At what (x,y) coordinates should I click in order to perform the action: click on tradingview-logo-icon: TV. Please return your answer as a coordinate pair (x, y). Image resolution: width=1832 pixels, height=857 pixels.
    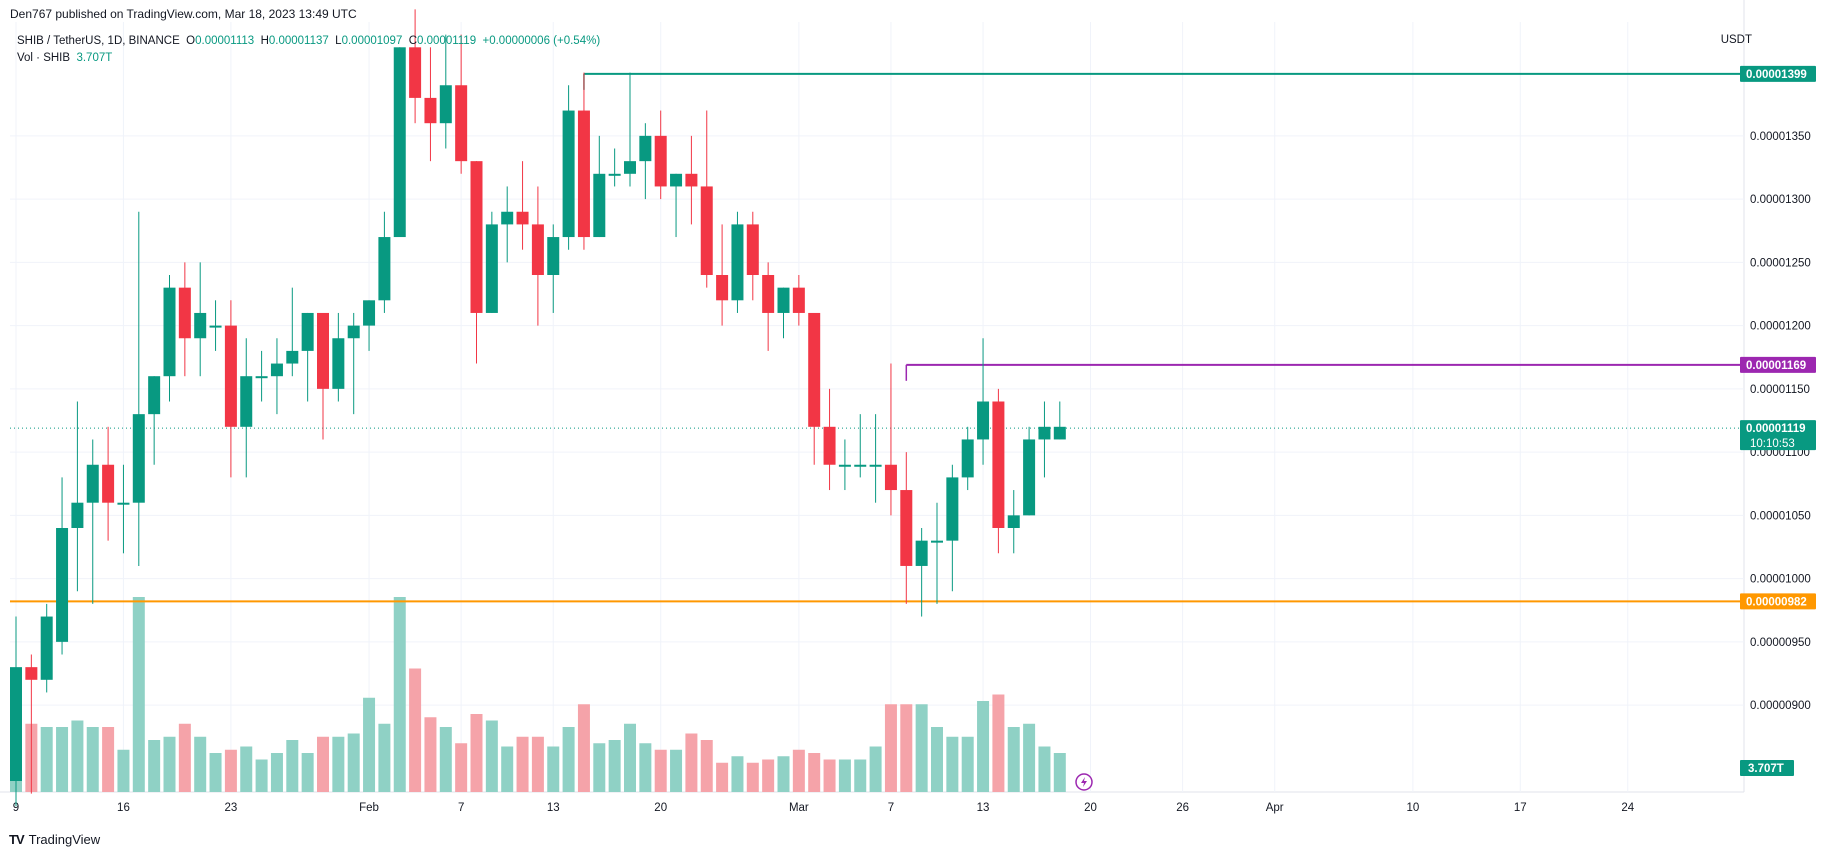
    Looking at the image, I should click on (17, 839).